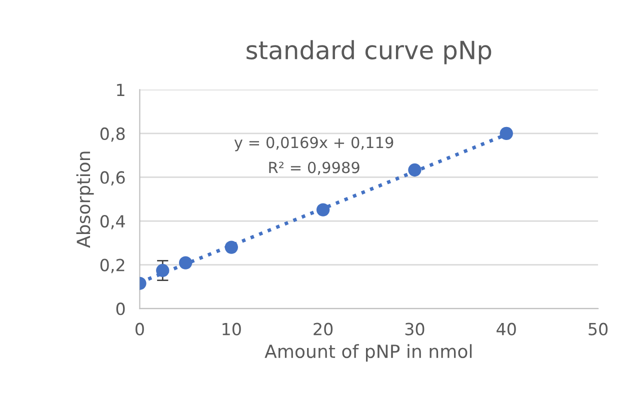 The image size is (641, 417). Describe the element at coordinates (112, 222) in the screenshot. I see `y-tick-label: 0,4` at that location.